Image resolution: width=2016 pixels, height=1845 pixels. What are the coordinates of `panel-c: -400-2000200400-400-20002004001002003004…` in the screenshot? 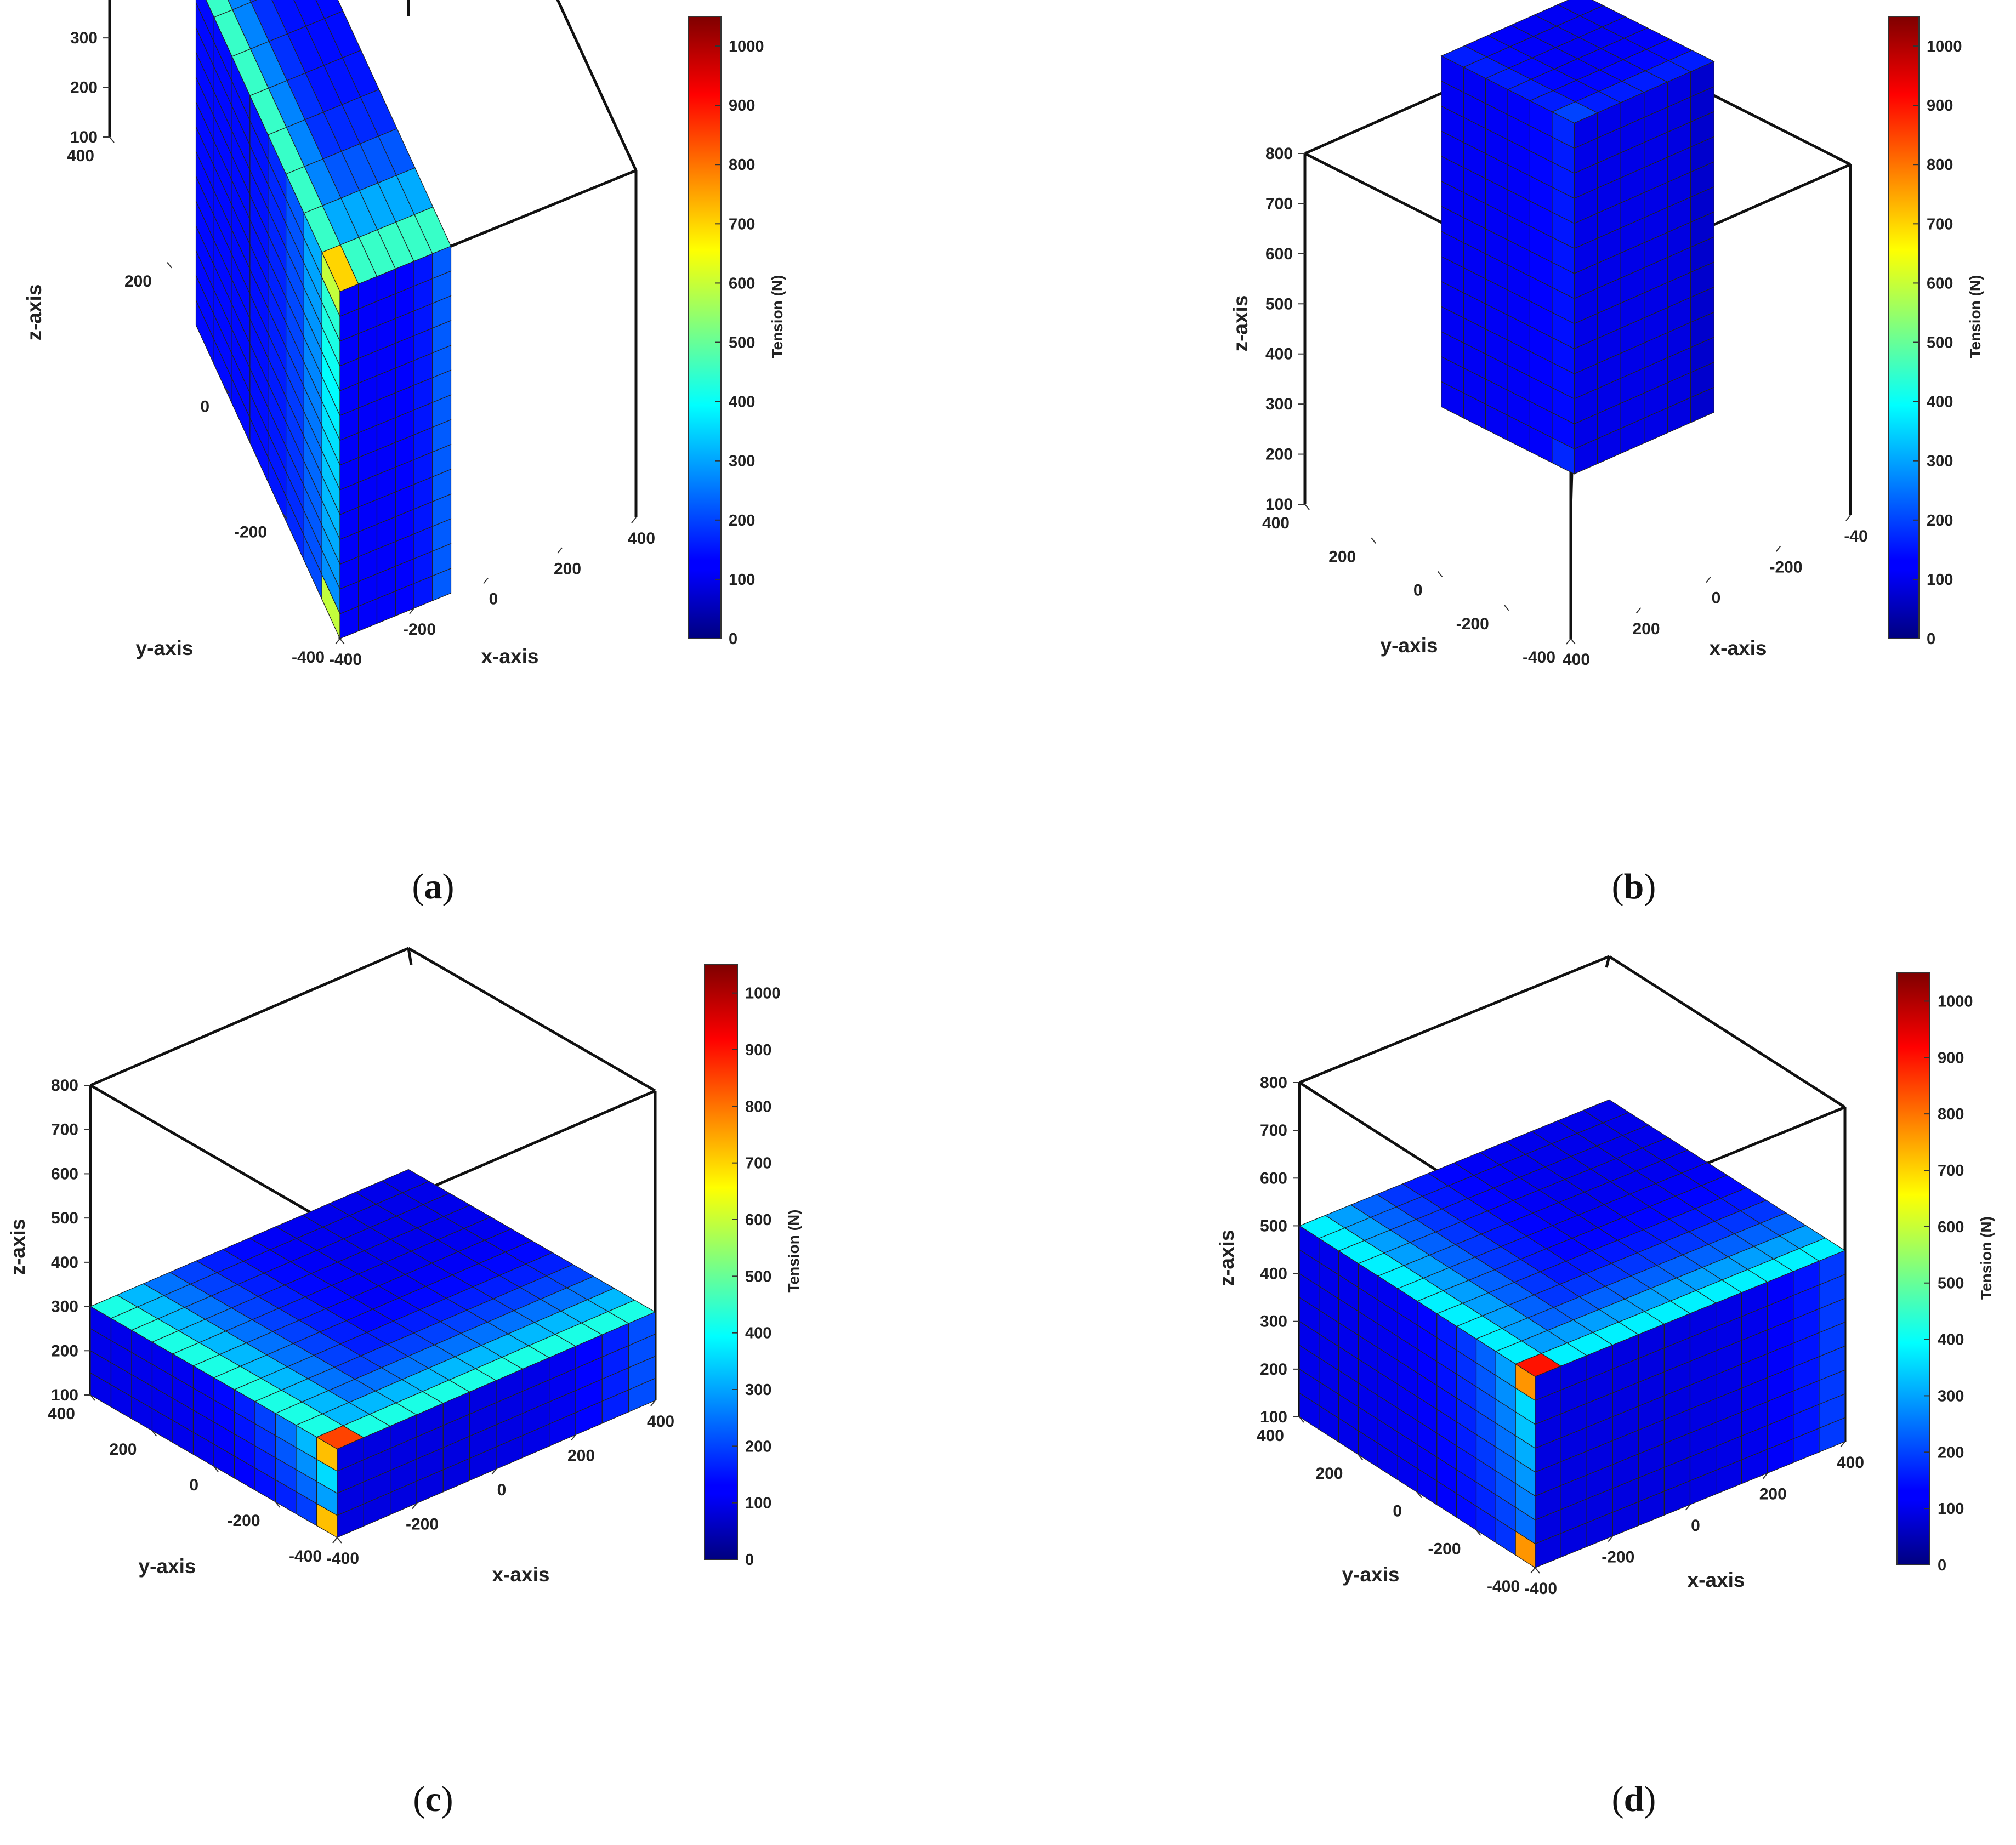 It's located at (404, 1266).